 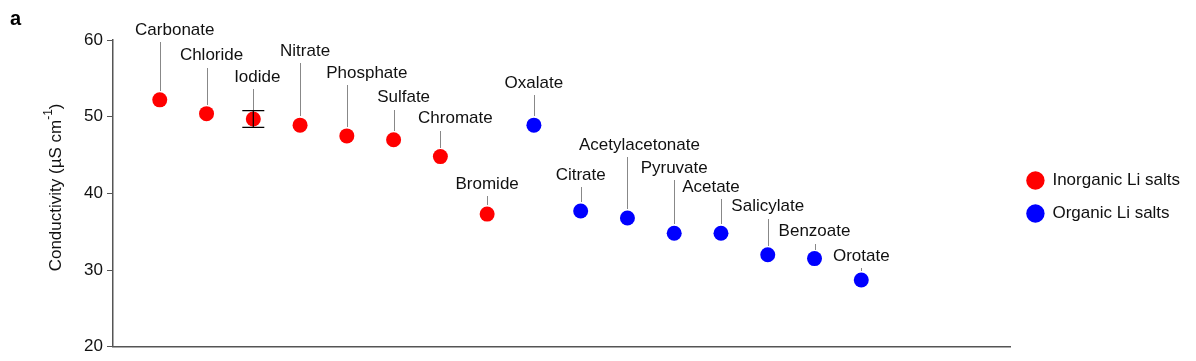 What do you see at coordinates (93, 116) in the screenshot?
I see `y-tick-label: 50` at bounding box center [93, 116].